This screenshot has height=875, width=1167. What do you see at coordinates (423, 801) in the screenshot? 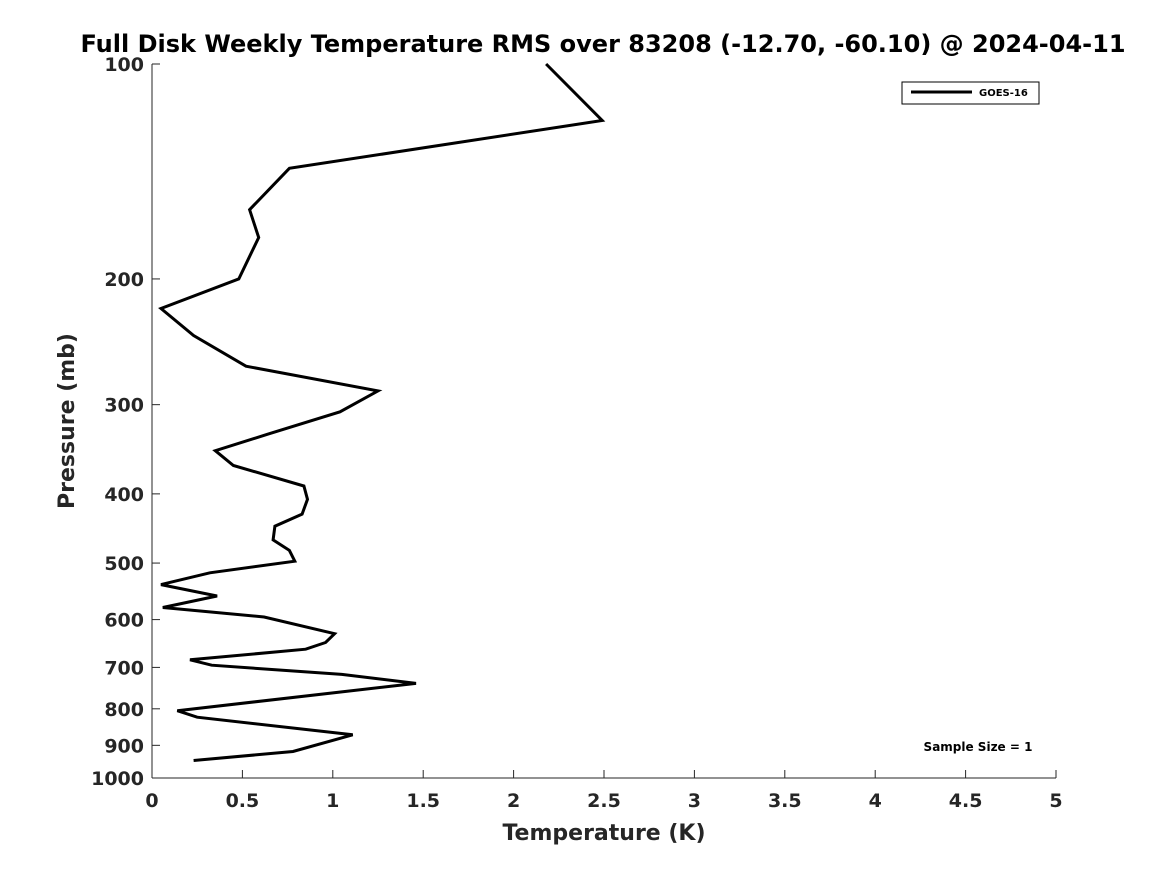
I see `x-tick-label: 1.5` at bounding box center [423, 801].